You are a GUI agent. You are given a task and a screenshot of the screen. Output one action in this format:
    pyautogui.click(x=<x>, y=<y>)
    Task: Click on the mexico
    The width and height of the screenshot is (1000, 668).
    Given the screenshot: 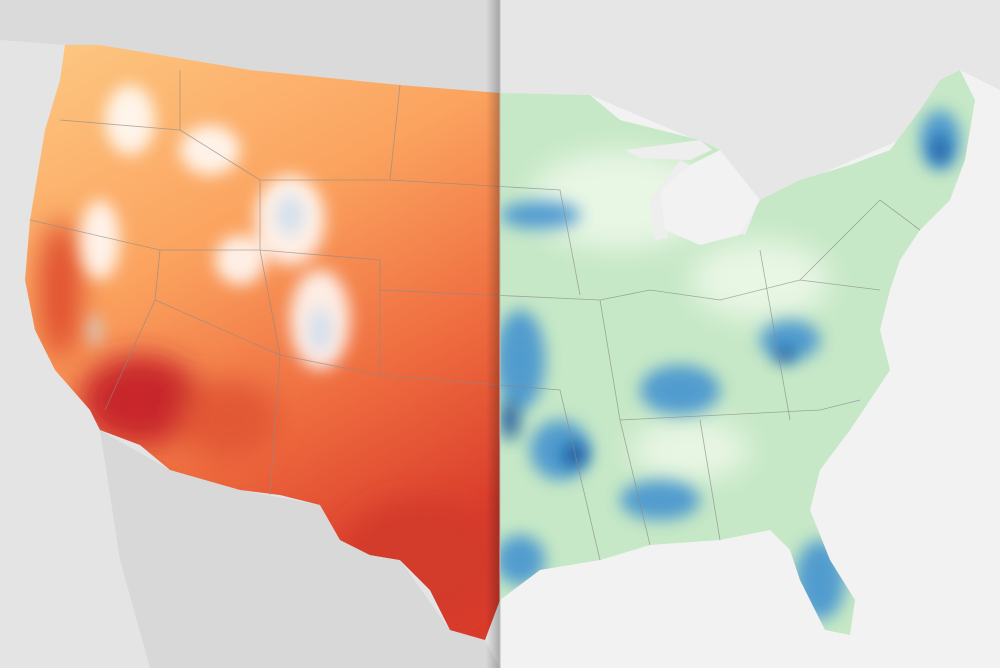 What is the action you would take?
    pyautogui.click(x=300, y=549)
    